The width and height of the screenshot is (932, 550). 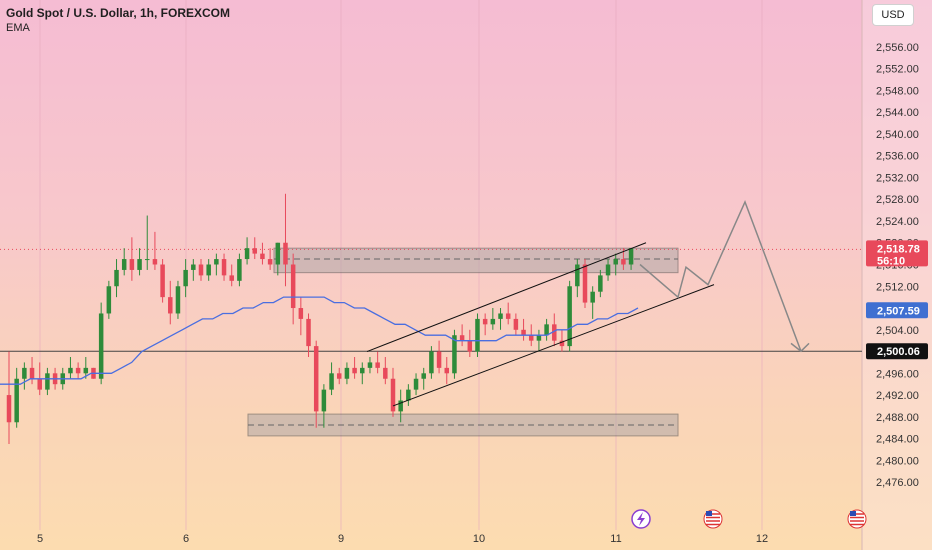 What do you see at coordinates (615, 539) in the screenshot?
I see `time-tick-label: 11` at bounding box center [615, 539].